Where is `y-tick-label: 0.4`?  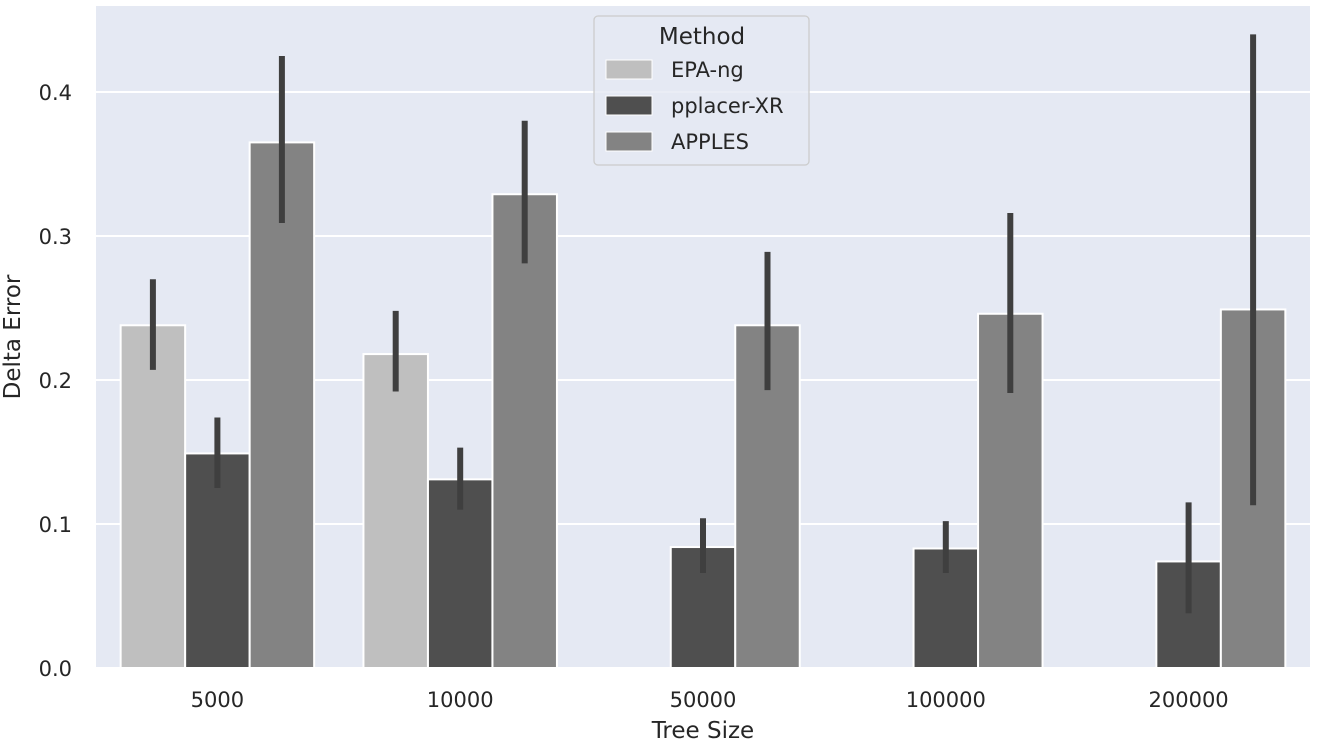
y-tick-label: 0.4 is located at coordinates (55, 93).